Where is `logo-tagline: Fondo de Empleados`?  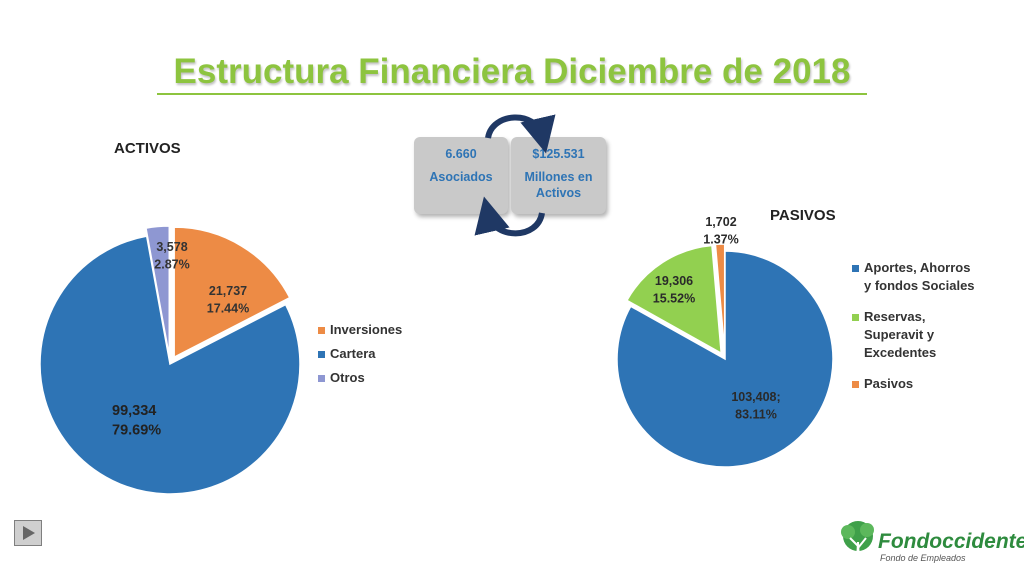
logo-tagline: Fondo de Empleados is located at coordinates (923, 558).